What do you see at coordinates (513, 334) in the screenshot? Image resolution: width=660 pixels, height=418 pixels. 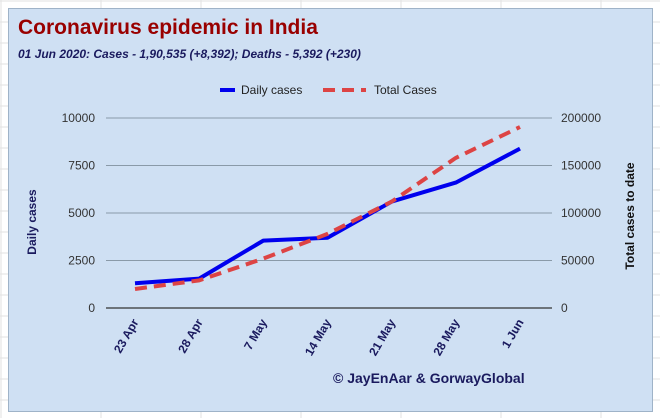 I see `x-tick-label: 1 Jun` at bounding box center [513, 334].